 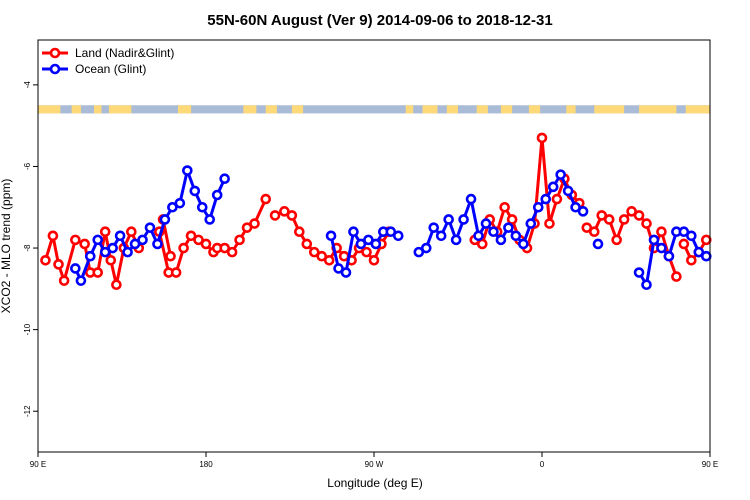 I want to click on y-tick-label: -4, so click(x=27, y=85).